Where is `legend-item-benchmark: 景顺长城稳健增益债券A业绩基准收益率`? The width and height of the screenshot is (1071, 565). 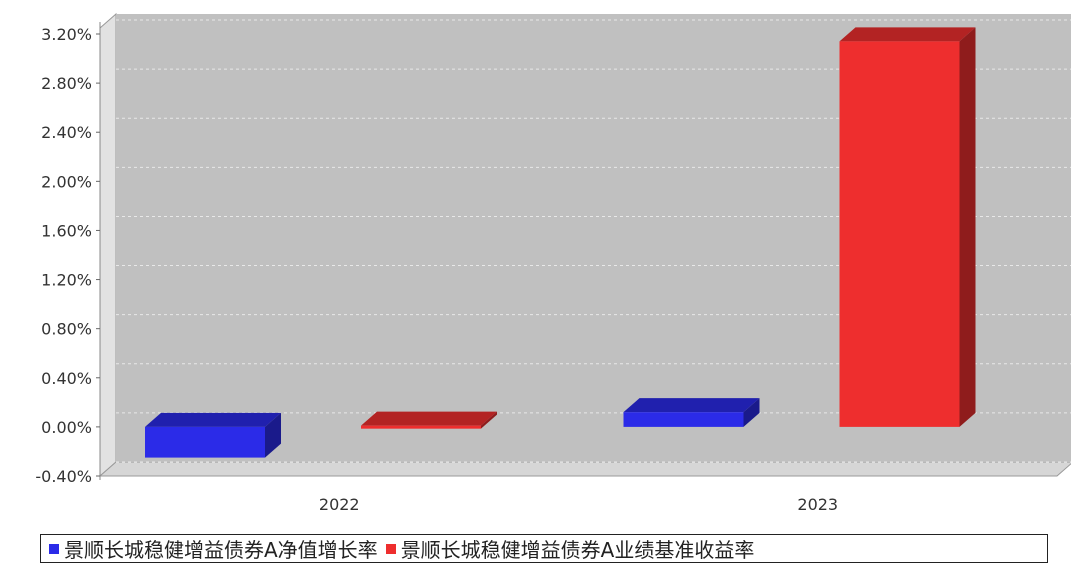 legend-item-benchmark: 景顺长城稳健增益债券A业绩基准收益率 is located at coordinates (570, 548).